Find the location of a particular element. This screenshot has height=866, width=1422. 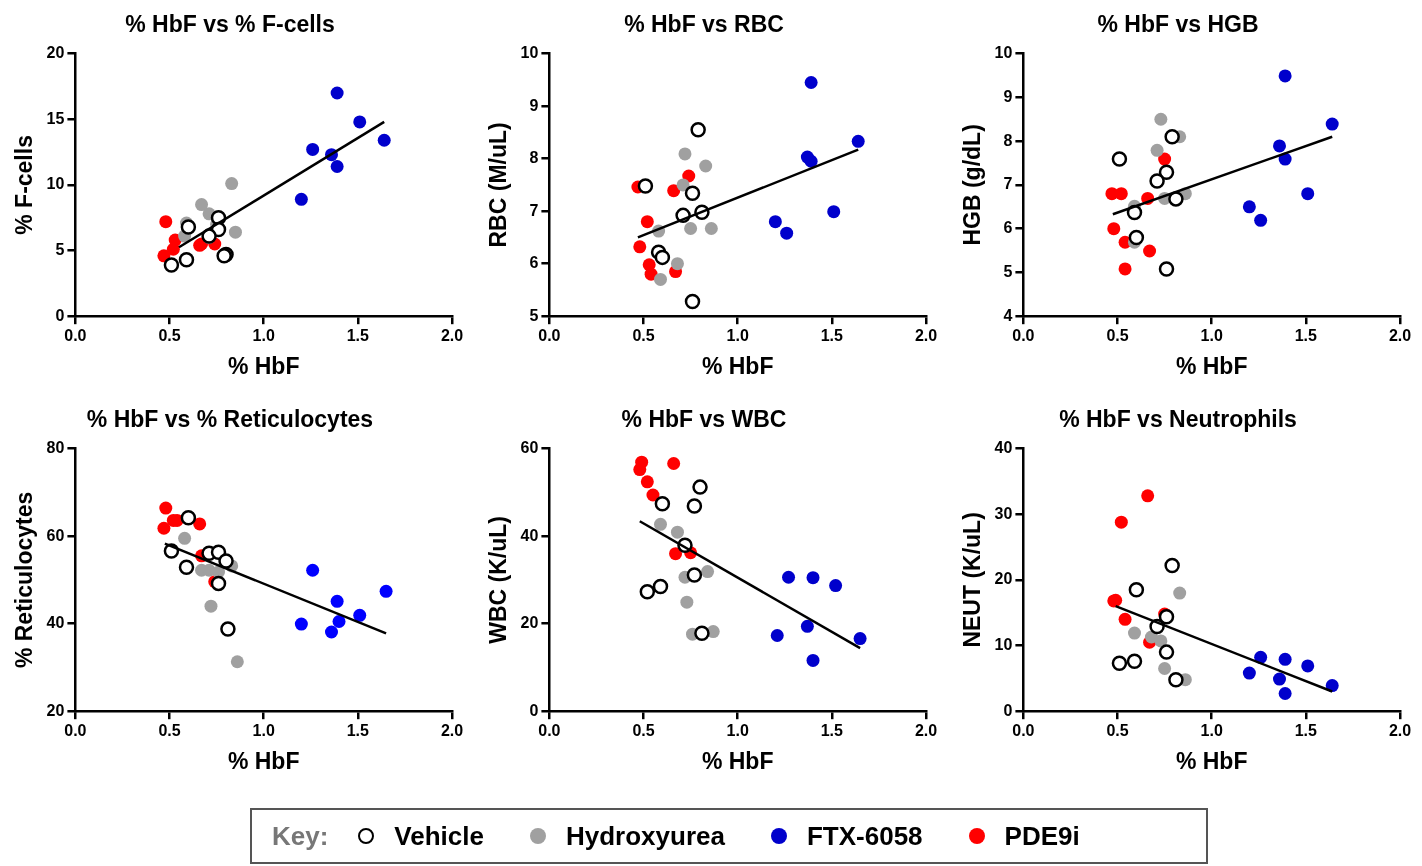

y-tick-label: 15 is located at coordinates (55, 118).